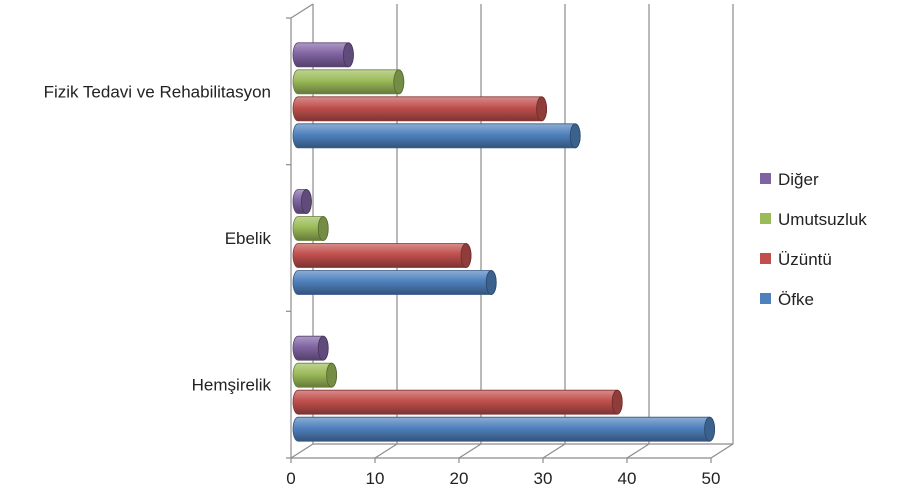 Image resolution: width=916 pixels, height=504 pixels. What do you see at coordinates (503, 429) in the screenshot?
I see `bar-ofke-hemsirelik` at bounding box center [503, 429].